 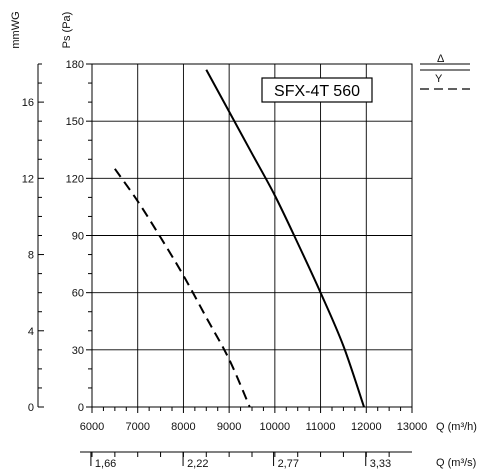 I want to click on x-tick-label: 12000, so click(x=366, y=427).